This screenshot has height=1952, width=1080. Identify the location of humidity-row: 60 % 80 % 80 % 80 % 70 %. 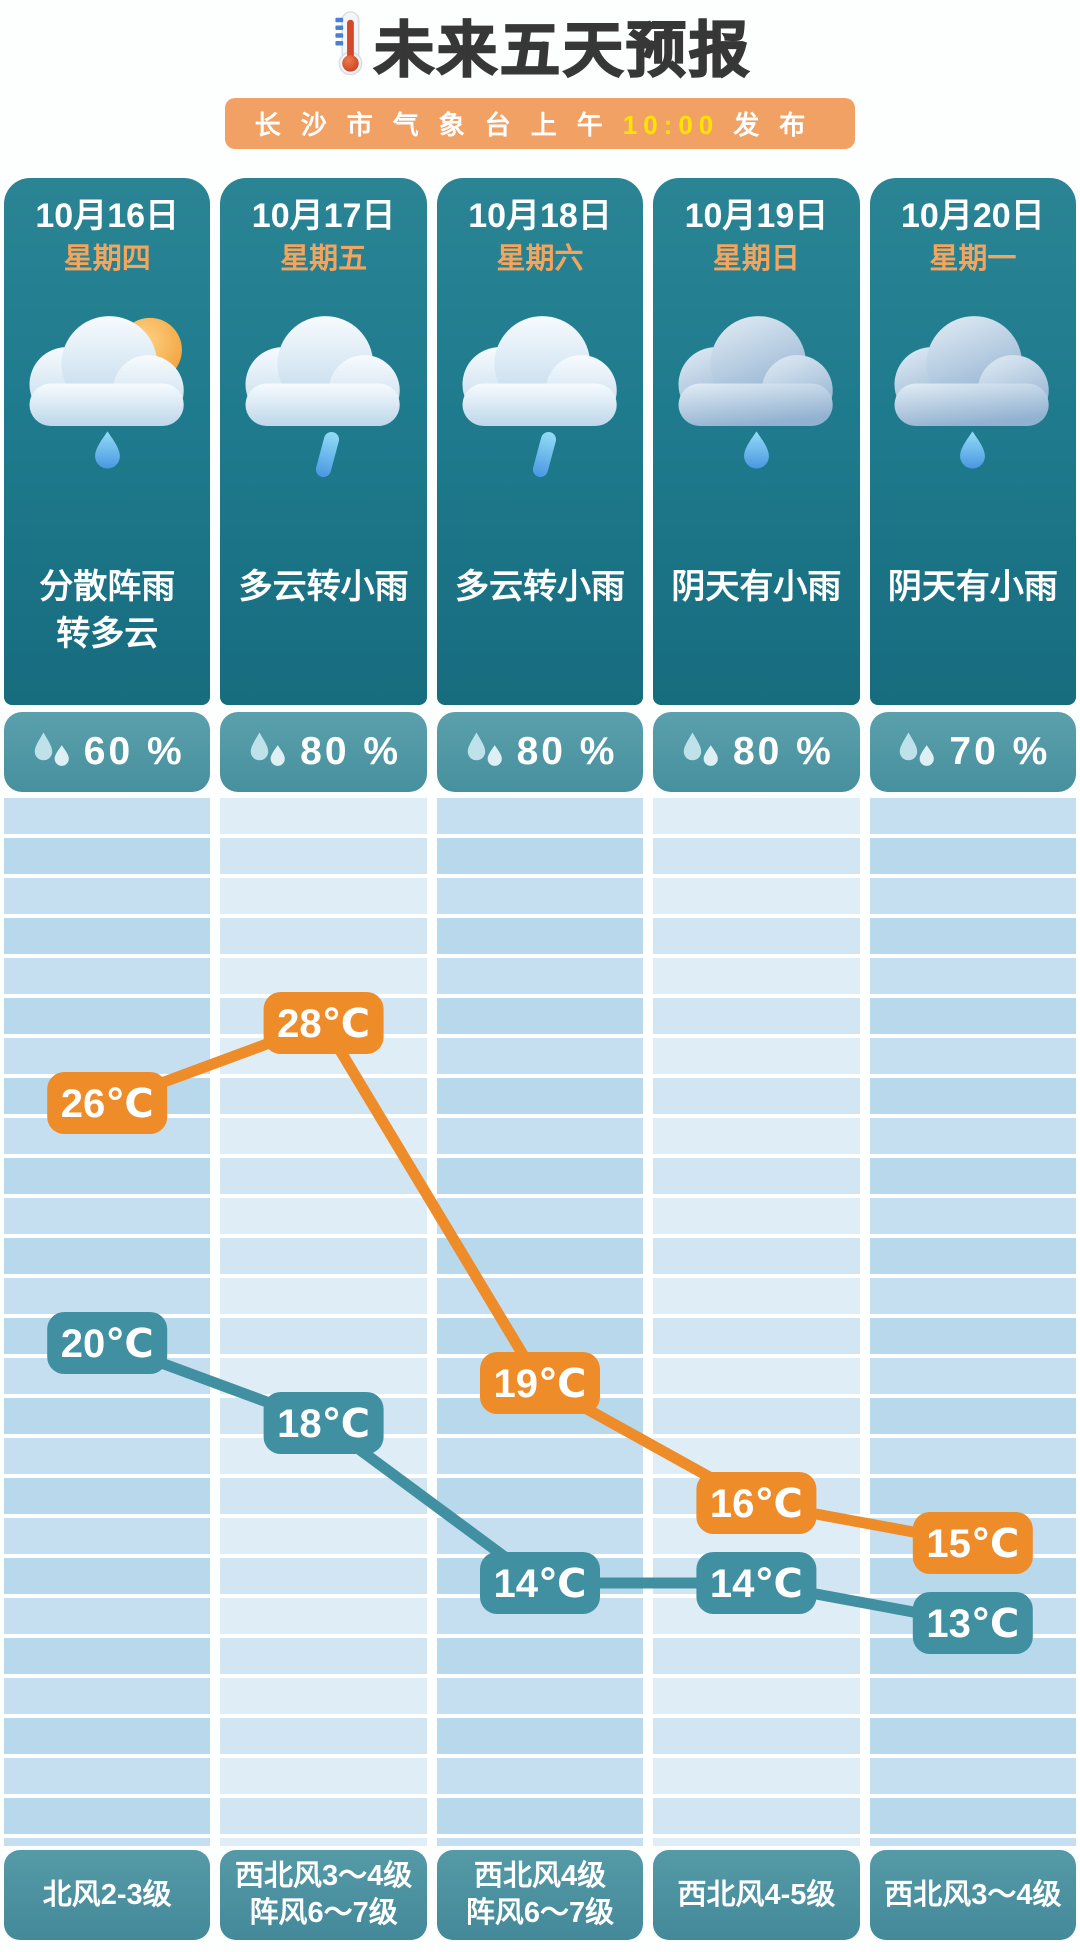
(540, 752).